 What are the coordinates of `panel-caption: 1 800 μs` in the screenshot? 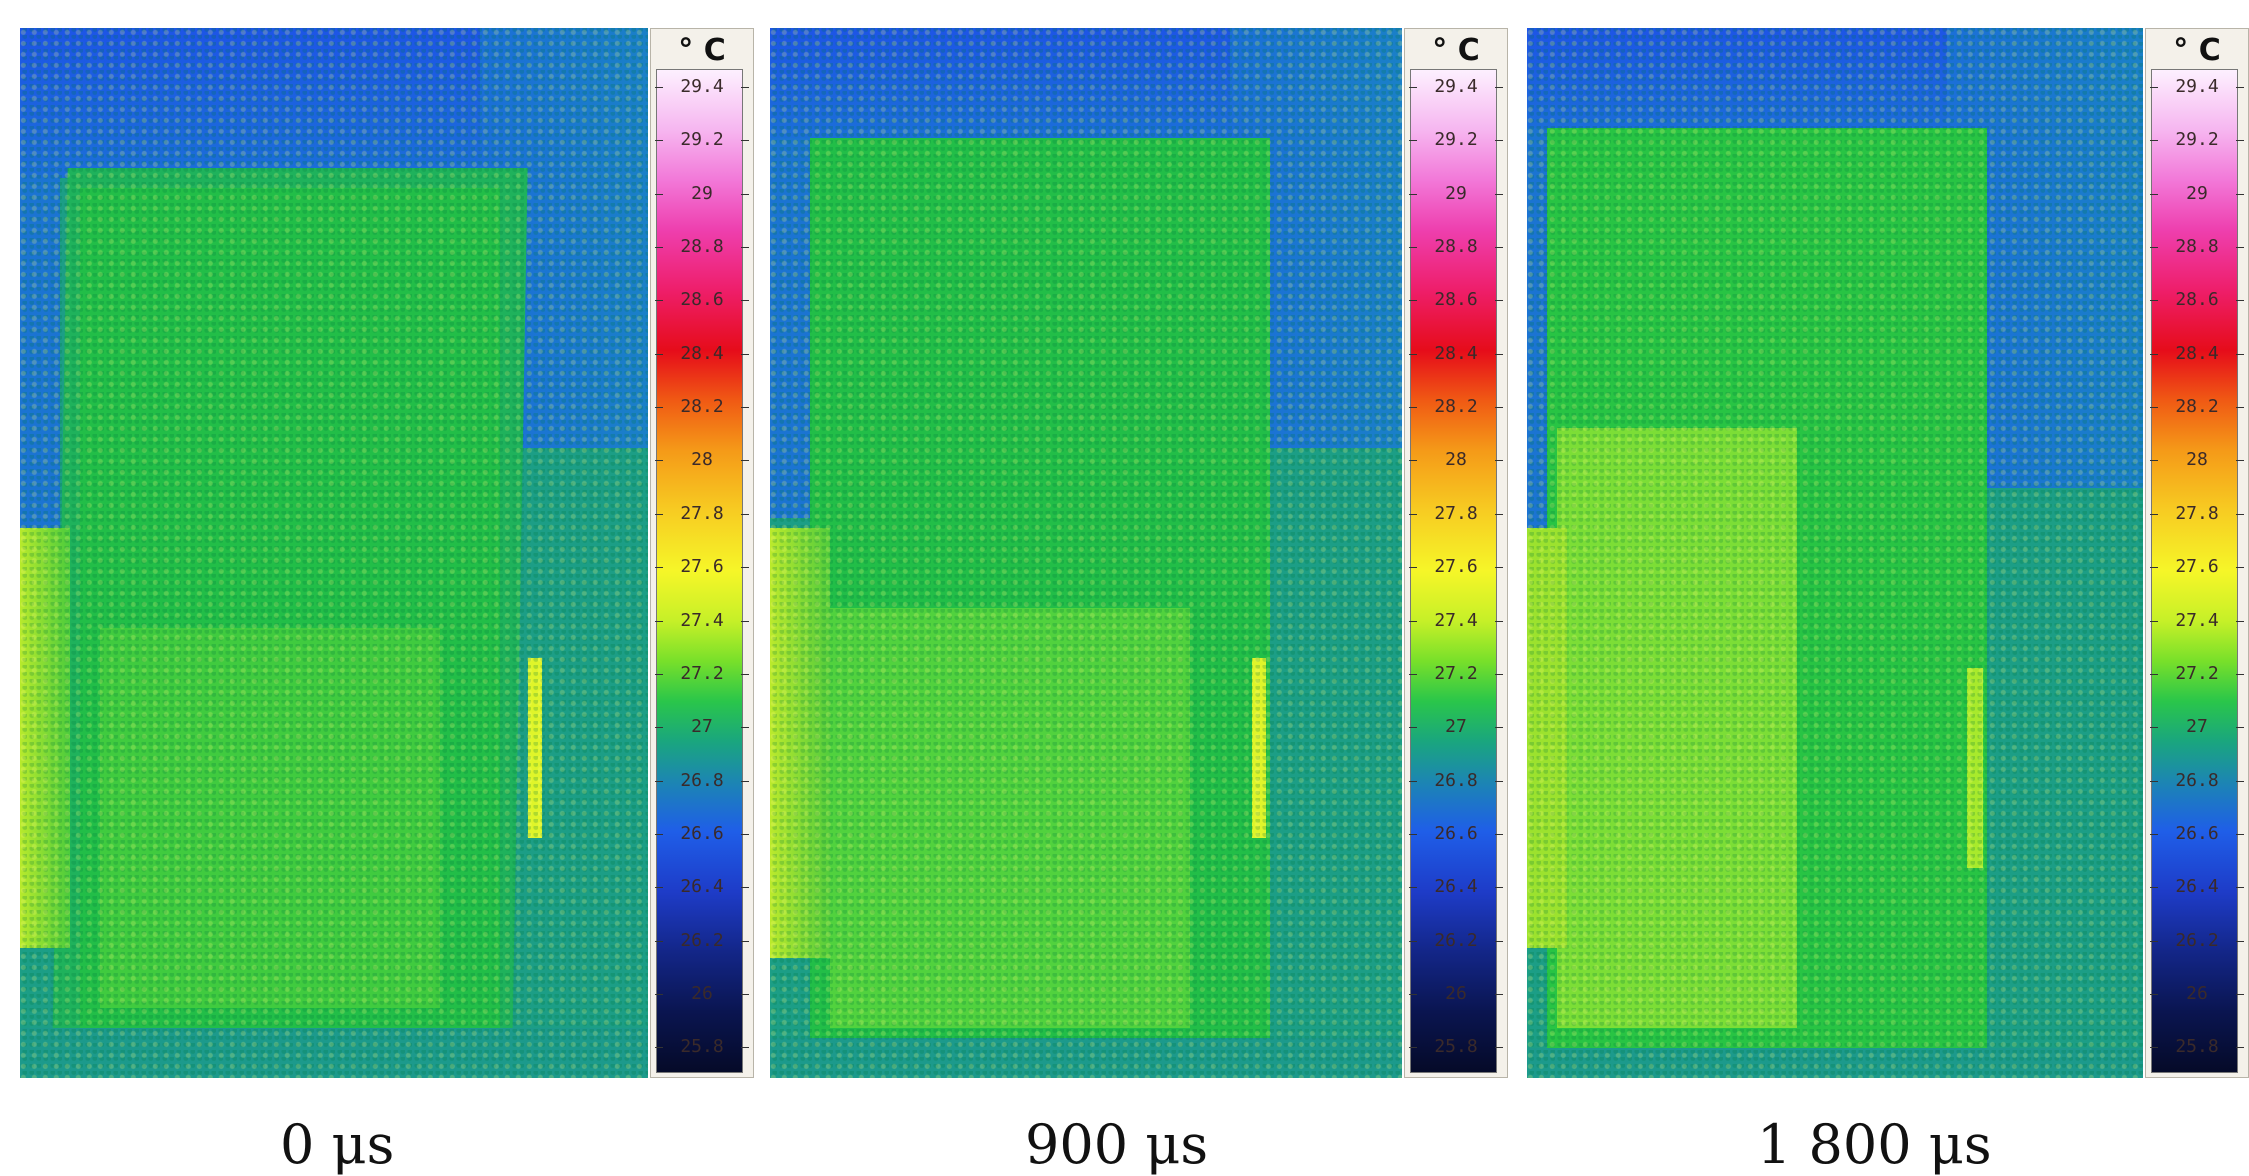 It's located at (1874, 1144).